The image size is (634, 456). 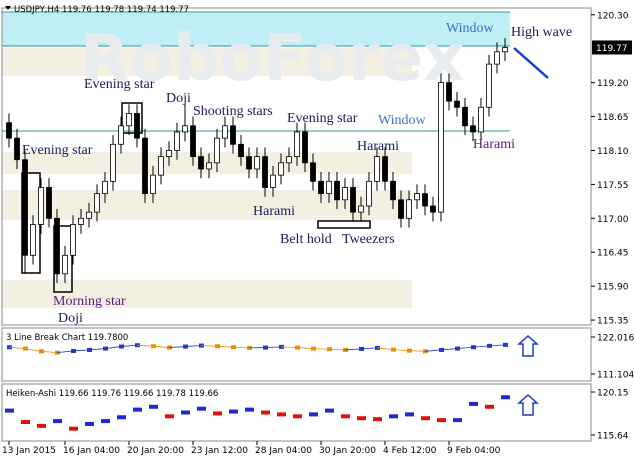 I want to click on y-tick-label: 115.90, so click(x=613, y=288).